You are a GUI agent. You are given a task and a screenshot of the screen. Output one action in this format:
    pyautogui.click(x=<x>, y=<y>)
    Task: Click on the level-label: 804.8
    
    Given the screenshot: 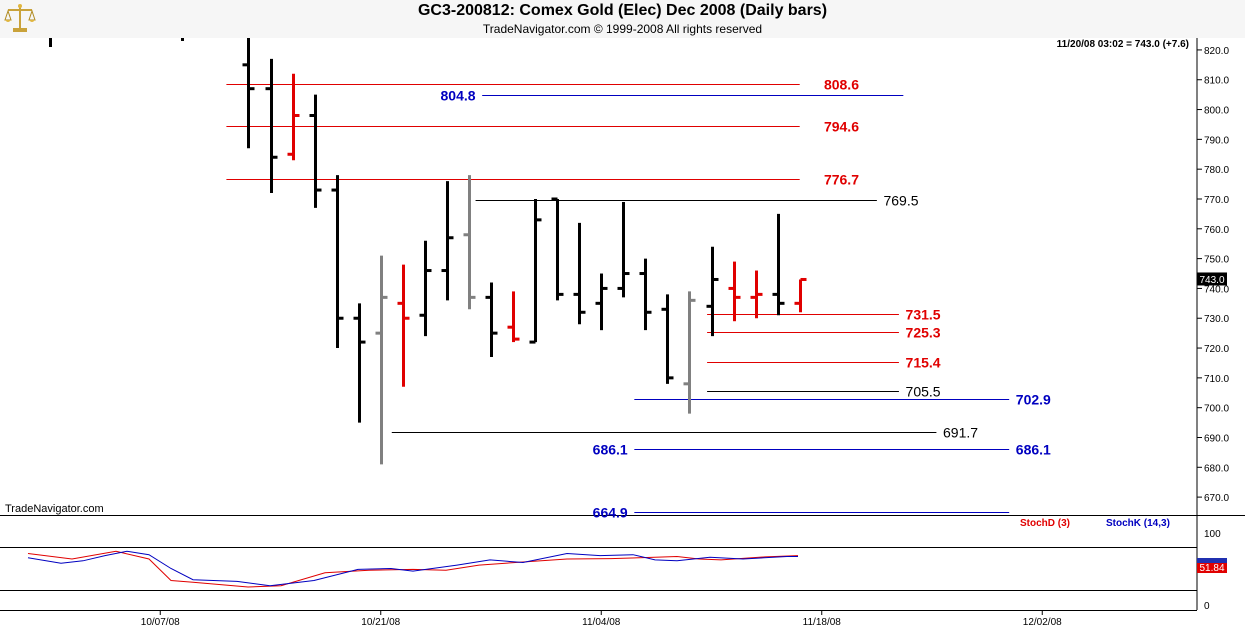 What is the action you would take?
    pyautogui.click(x=458, y=96)
    